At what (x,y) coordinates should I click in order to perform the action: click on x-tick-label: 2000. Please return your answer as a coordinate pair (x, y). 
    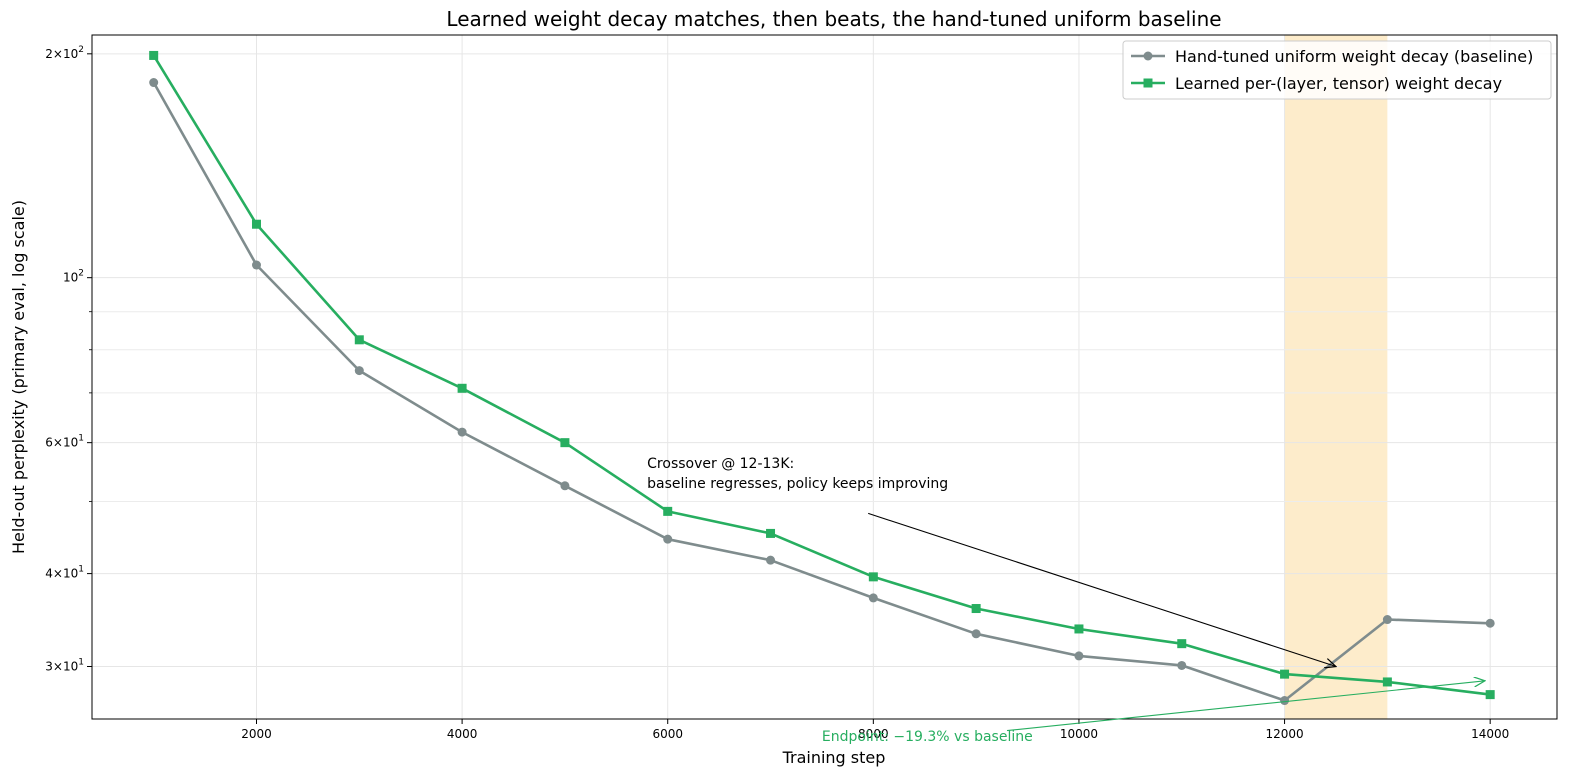
    Looking at the image, I should click on (256, 734).